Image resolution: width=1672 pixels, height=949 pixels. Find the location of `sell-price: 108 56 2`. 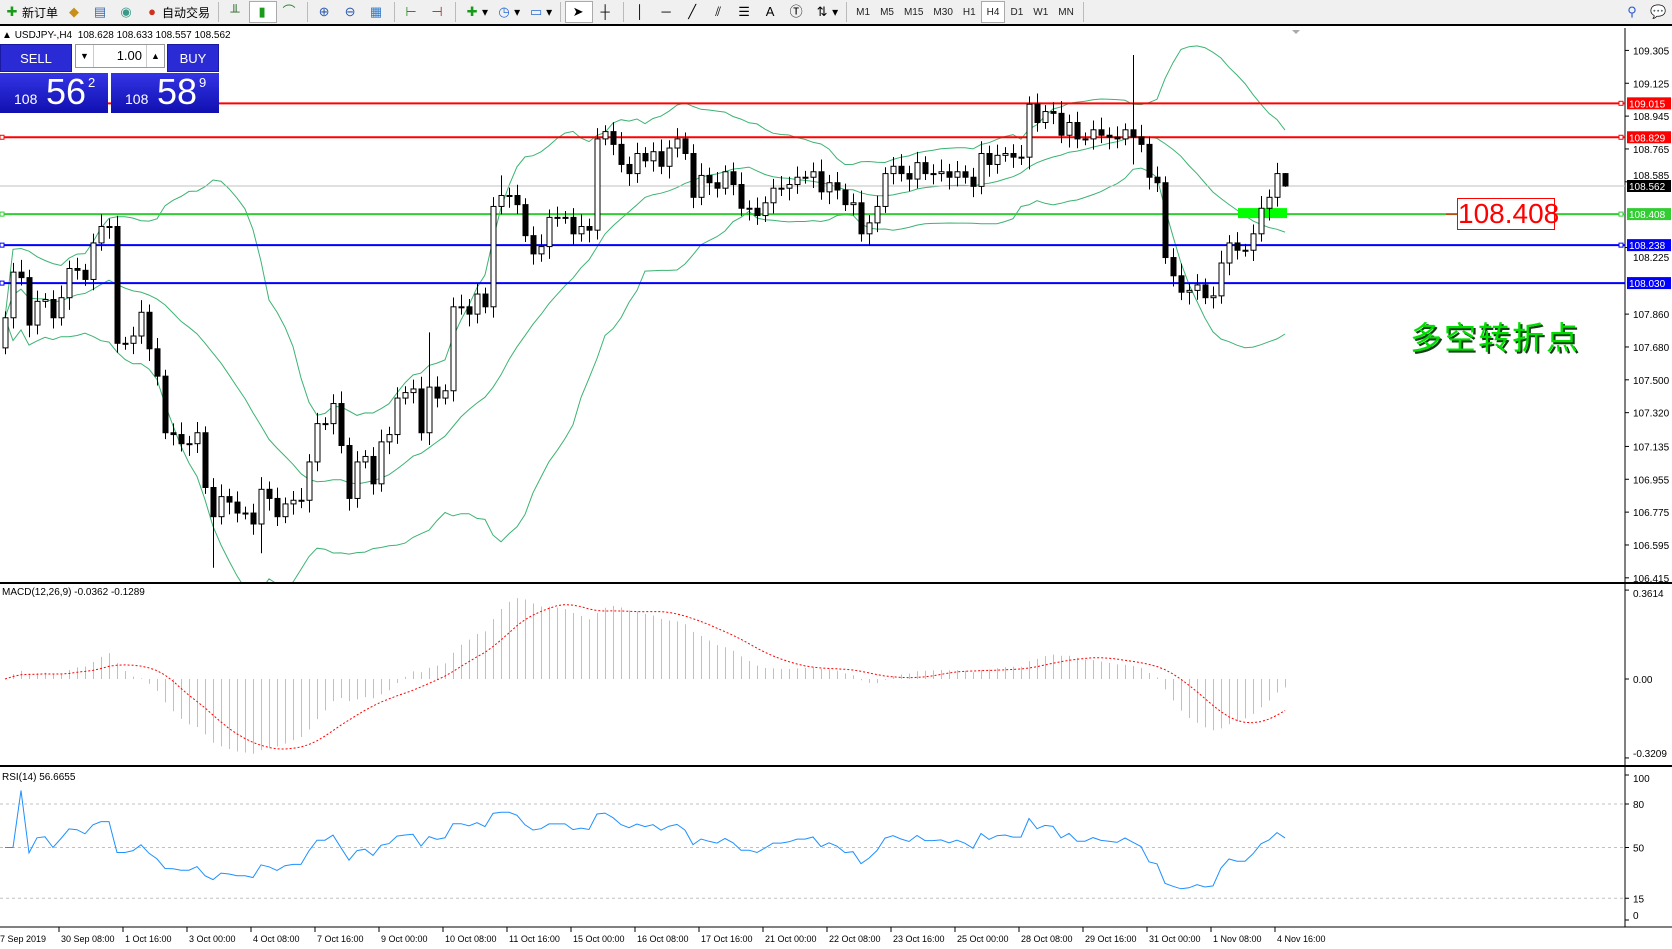

sell-price: 108 56 2 is located at coordinates (54, 92).